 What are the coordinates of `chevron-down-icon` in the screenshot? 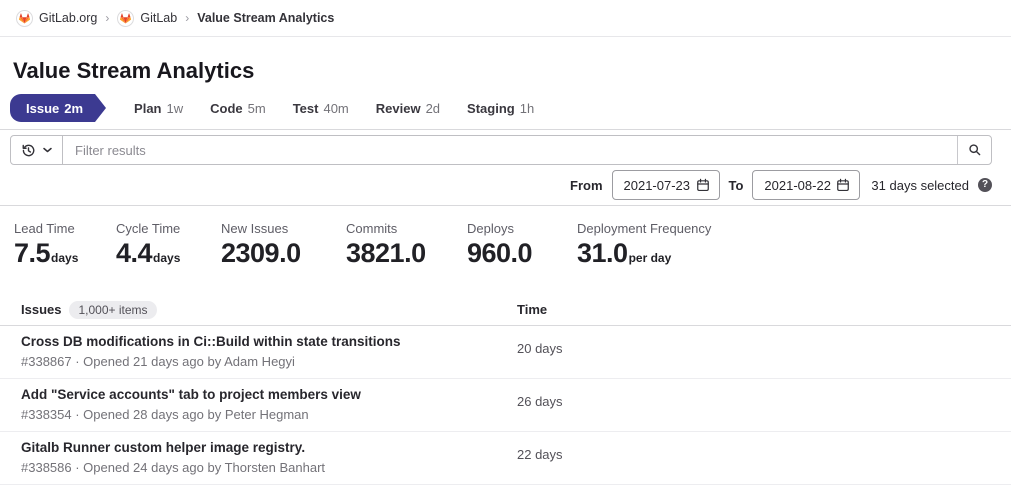 It's located at (47, 150).